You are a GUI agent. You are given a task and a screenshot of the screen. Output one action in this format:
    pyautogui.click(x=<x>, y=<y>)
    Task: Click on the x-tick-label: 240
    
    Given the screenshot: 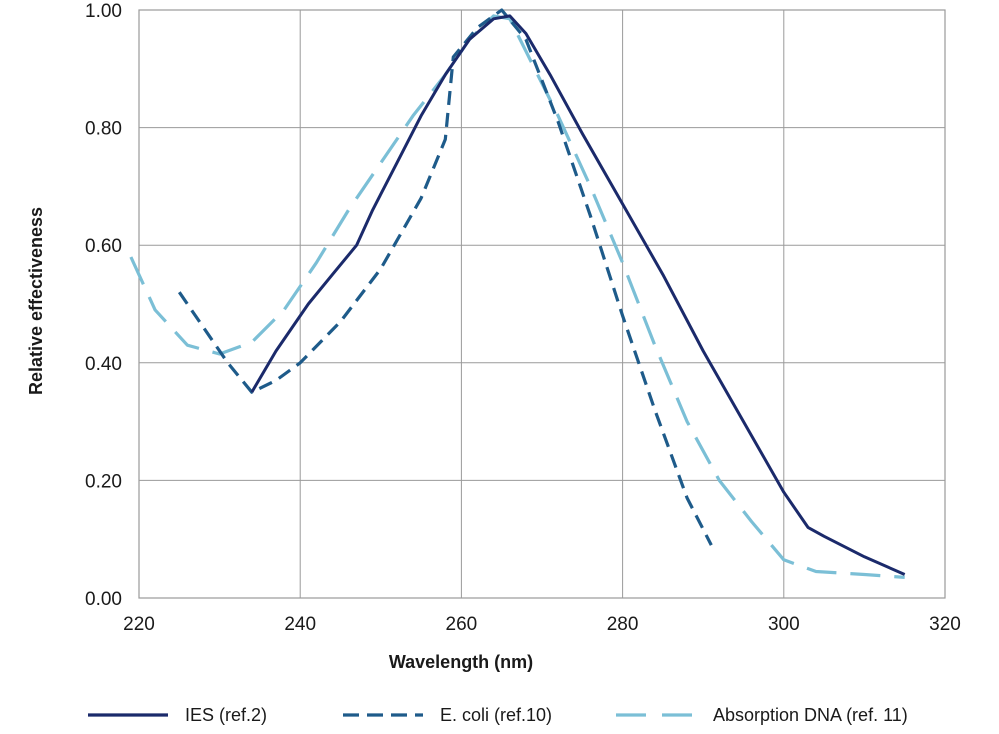 What is the action you would take?
    pyautogui.click(x=300, y=624)
    